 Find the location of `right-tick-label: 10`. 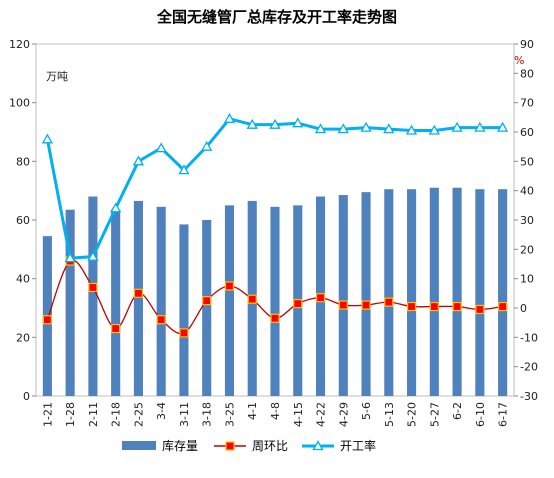

right-tick-label: 10 is located at coordinates (527, 279).